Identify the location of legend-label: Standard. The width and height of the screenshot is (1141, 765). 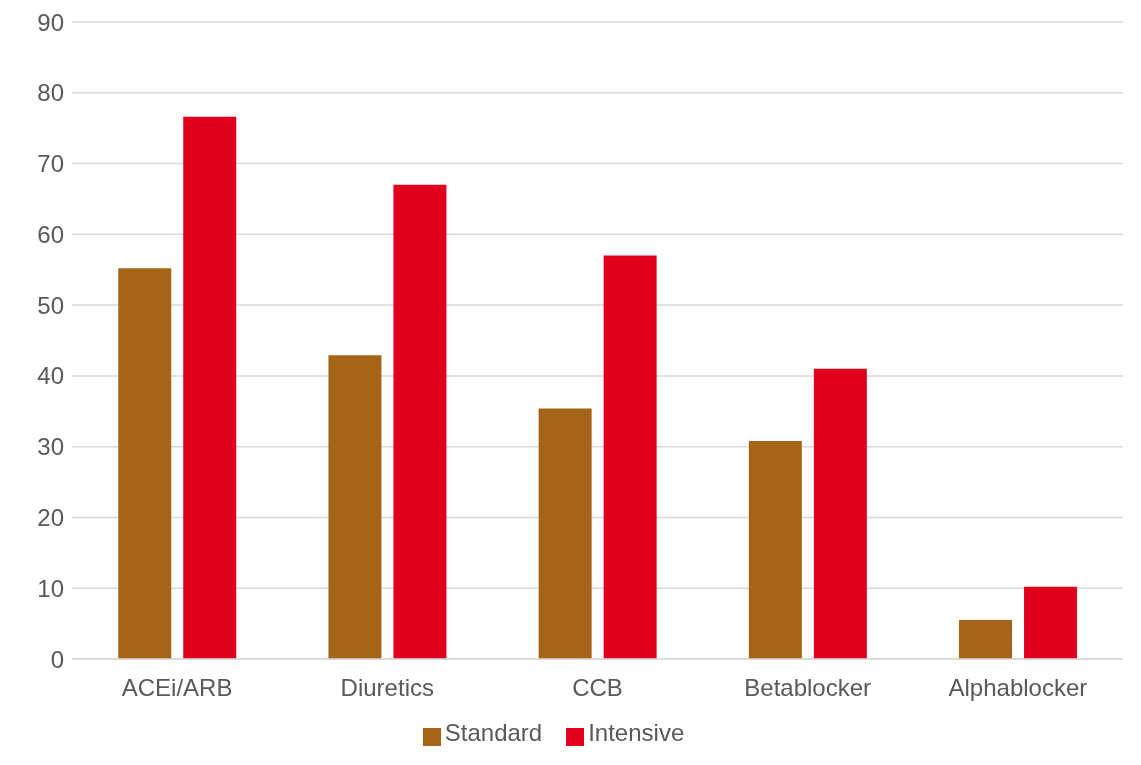
(493, 732).